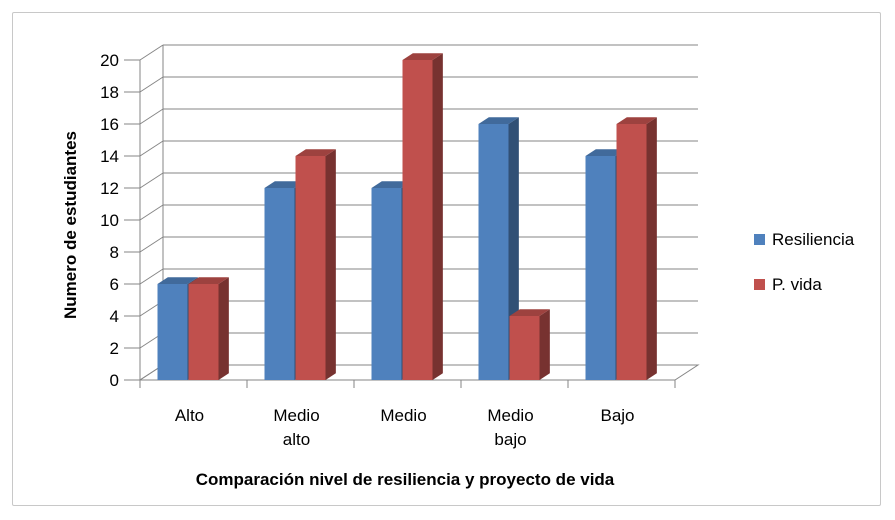  I want to click on y-tick-label: 16, so click(109, 124).